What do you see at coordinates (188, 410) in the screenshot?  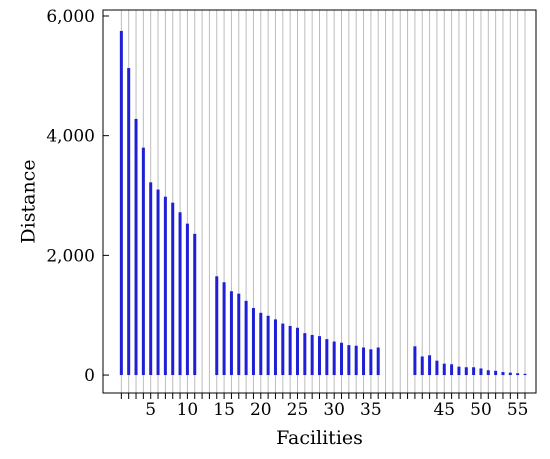 I see `x-tick-label: 10` at bounding box center [188, 410].